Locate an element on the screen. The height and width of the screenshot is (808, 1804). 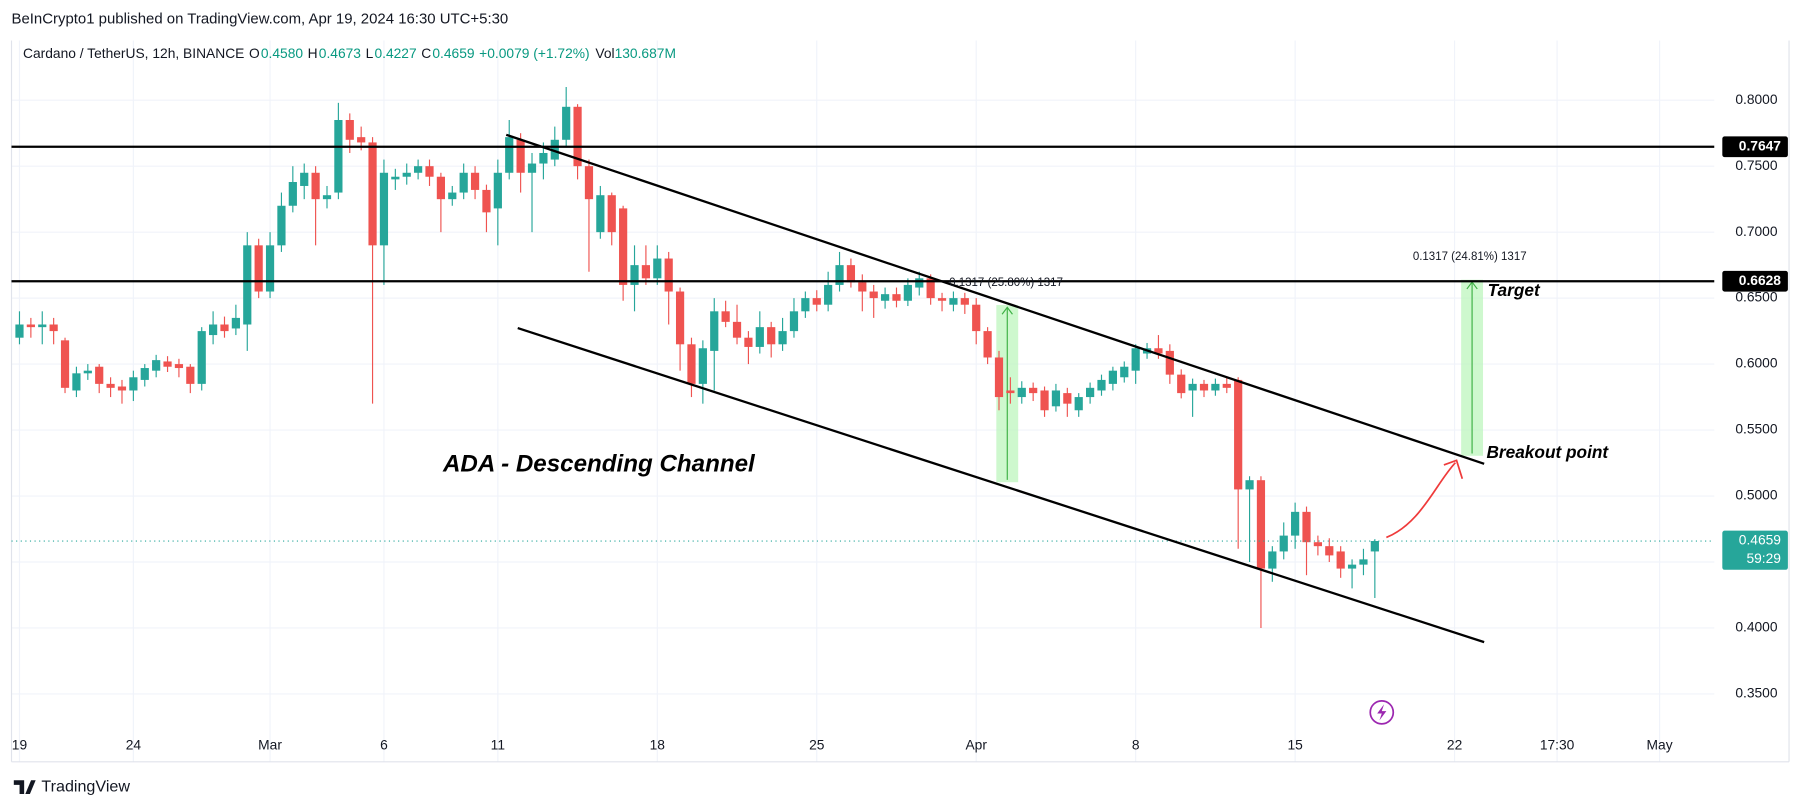
x-tick-label: 11 is located at coordinates (498, 744).